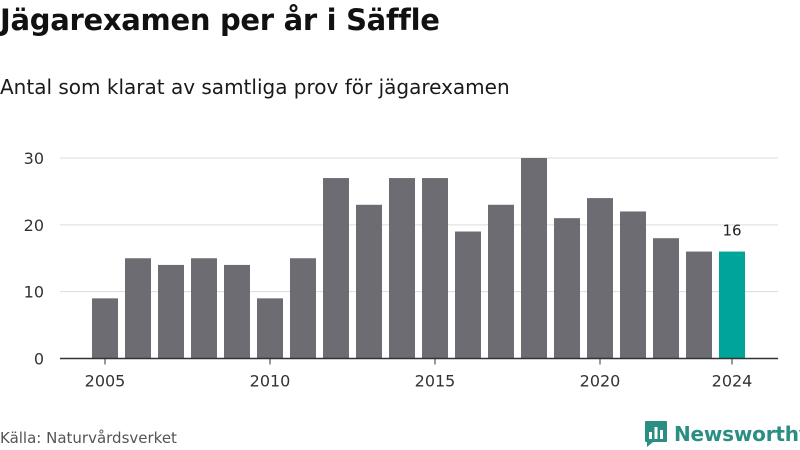  I want to click on x-tick-label: 2024, so click(732, 381).